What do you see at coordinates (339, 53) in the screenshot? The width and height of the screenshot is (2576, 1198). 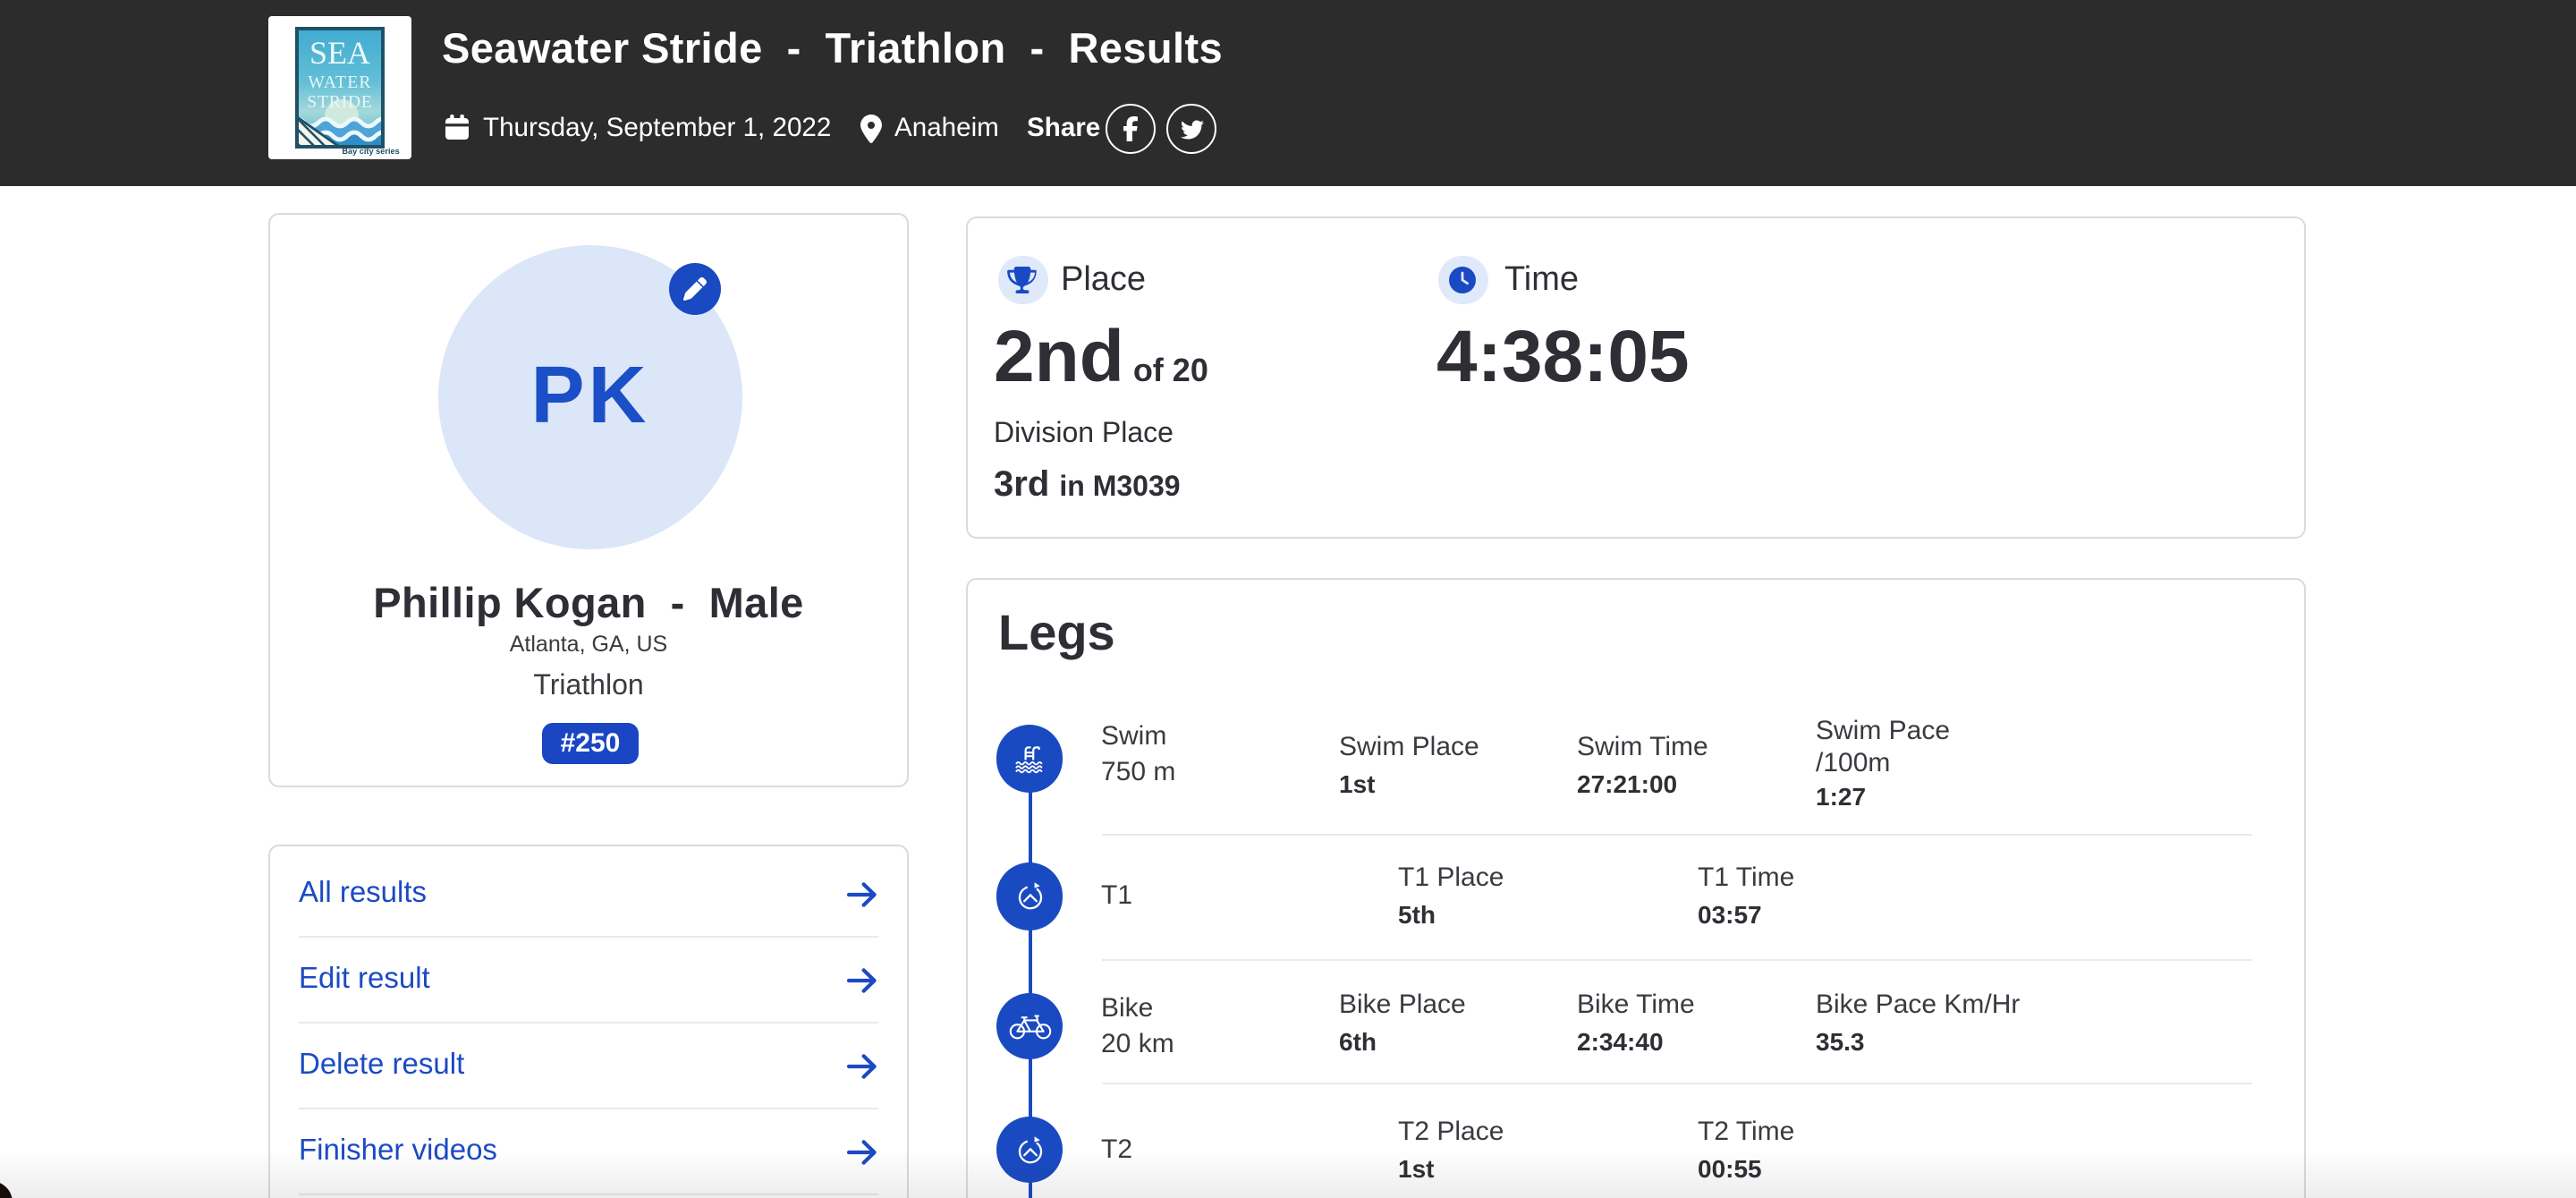 I see `svg-text: SEA` at bounding box center [339, 53].